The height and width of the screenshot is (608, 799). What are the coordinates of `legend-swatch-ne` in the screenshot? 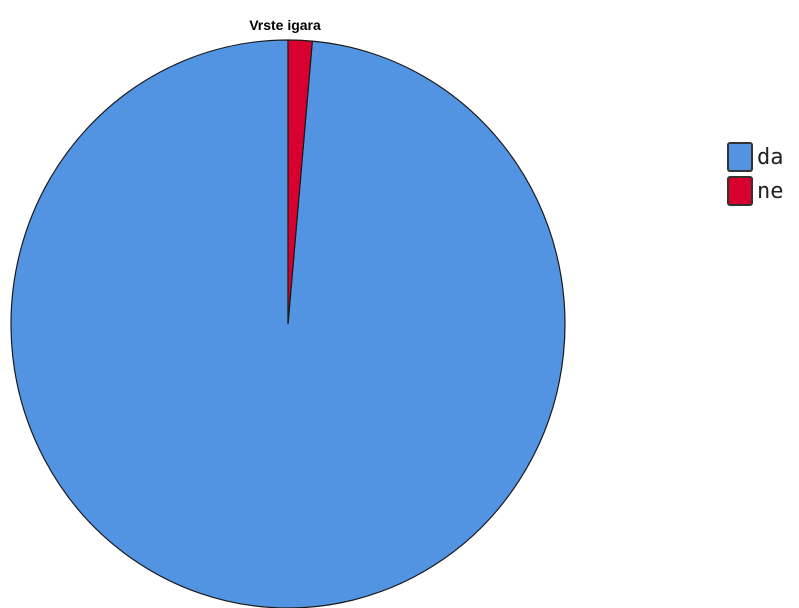 It's located at (740, 191).